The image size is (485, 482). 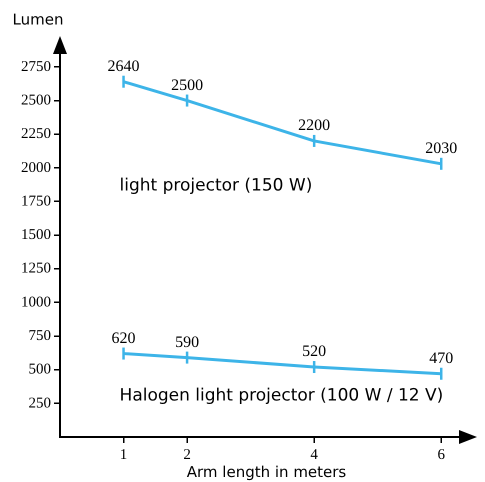 What do you see at coordinates (36, 100) in the screenshot?
I see `y-tick-label: 2500` at bounding box center [36, 100].